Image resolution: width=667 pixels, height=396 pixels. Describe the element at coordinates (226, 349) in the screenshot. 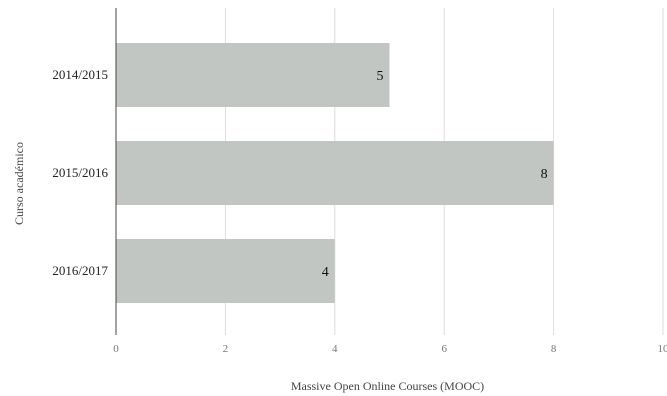

I see `x-tick-label: 2` at that location.